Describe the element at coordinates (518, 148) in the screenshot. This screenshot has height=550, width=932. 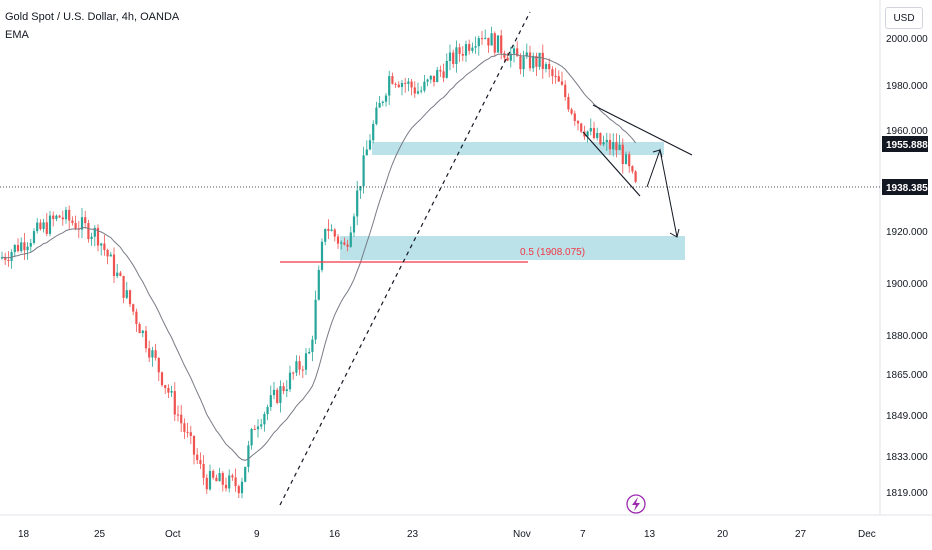
I see `demand-zone-upper` at that location.